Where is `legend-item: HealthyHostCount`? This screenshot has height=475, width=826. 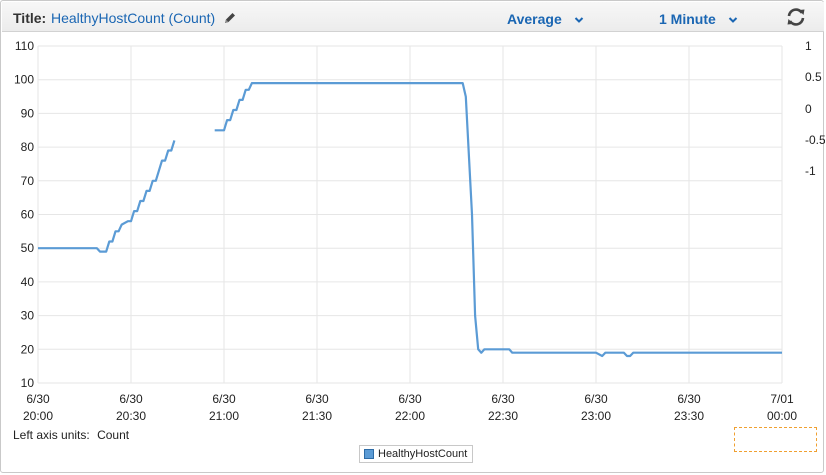 legend-item: HealthyHostCount is located at coordinates (416, 454).